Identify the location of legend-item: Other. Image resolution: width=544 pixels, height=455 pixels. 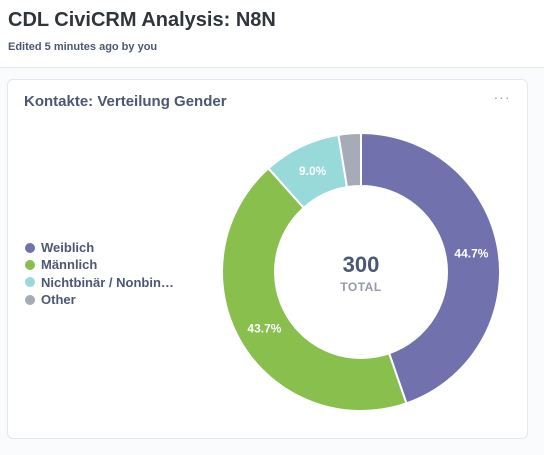
(99, 299).